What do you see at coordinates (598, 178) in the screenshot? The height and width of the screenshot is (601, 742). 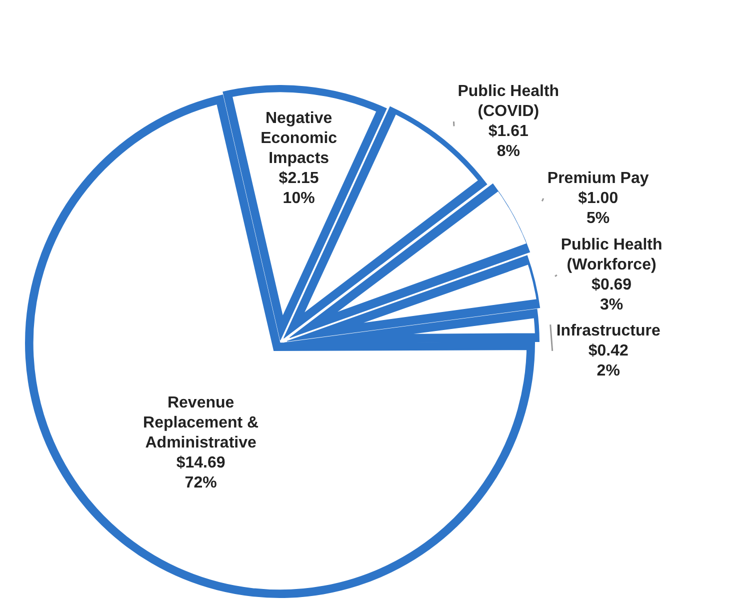 I see `slice-label: Premium Pay` at bounding box center [598, 178].